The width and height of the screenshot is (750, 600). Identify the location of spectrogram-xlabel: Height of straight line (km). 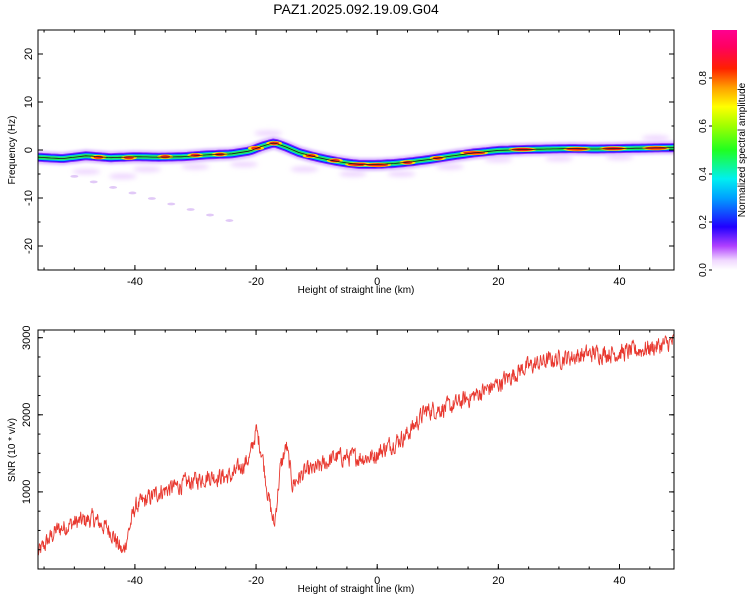
(356, 290).